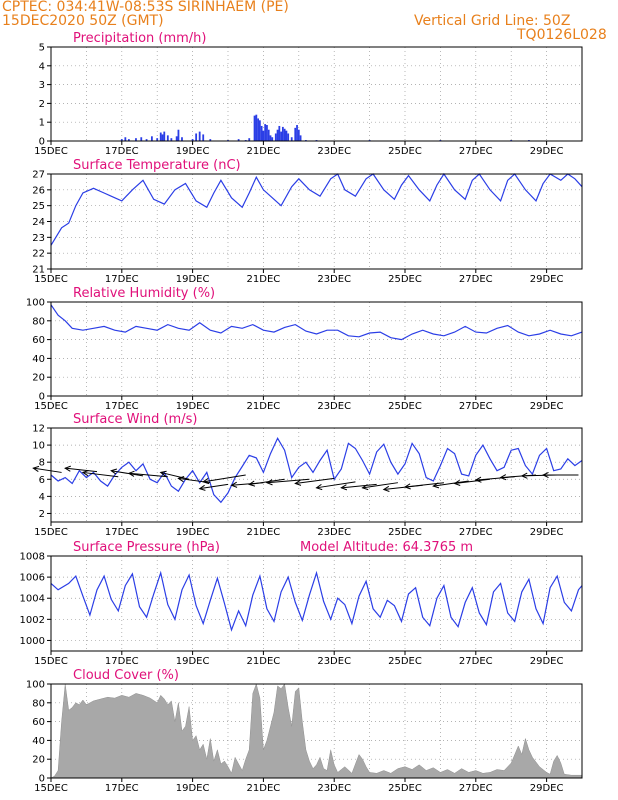  Describe the element at coordinates (38, 760) in the screenshot. I see `y-tick-label: 20` at that location.